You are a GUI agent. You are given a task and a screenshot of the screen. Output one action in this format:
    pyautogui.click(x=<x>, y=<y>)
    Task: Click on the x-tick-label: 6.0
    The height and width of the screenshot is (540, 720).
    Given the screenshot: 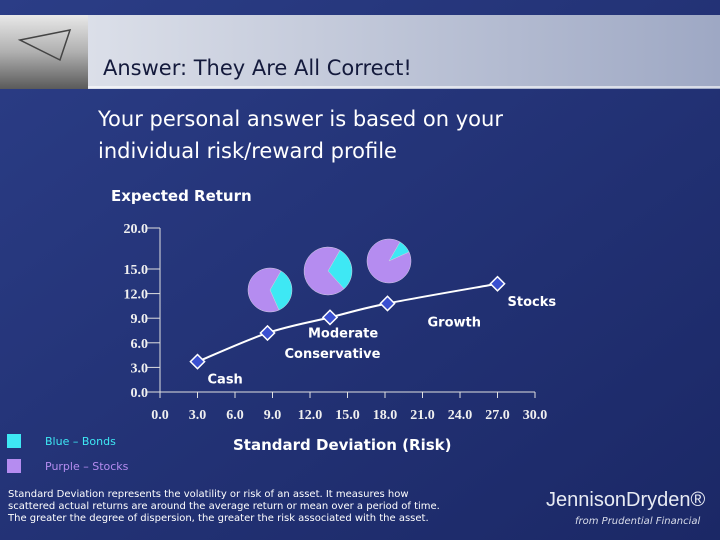 What is the action you would take?
    pyautogui.click(x=235, y=415)
    